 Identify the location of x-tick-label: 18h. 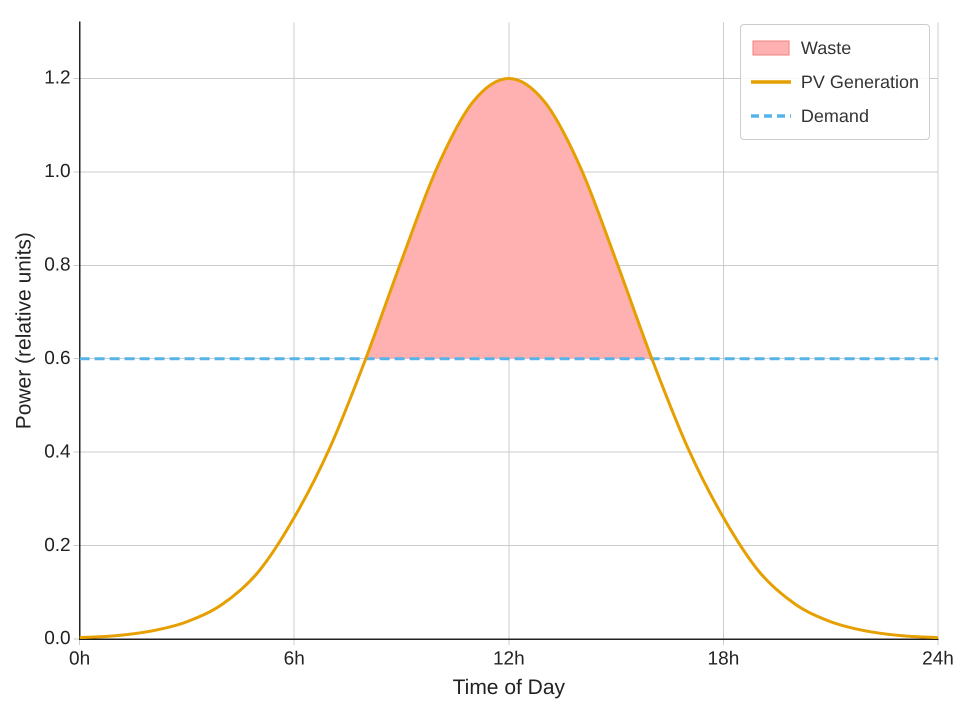
(724, 659).